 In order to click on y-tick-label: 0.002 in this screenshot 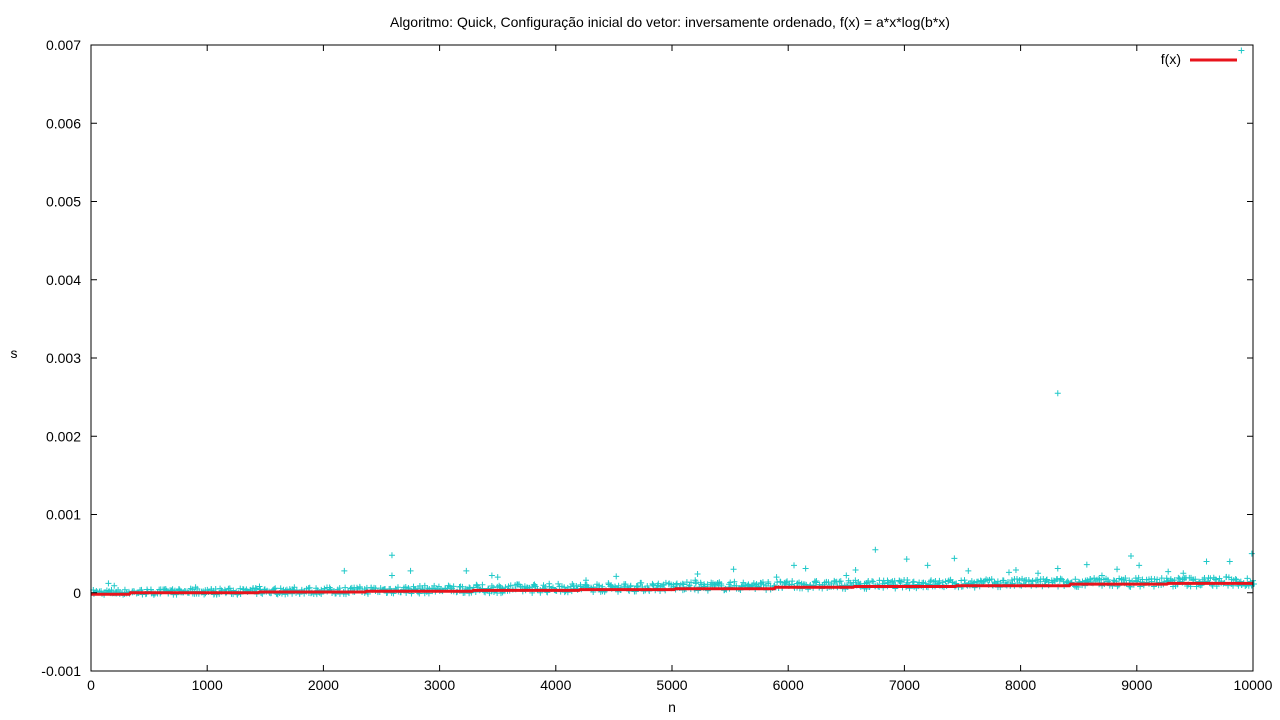, I will do `click(63, 436)`.